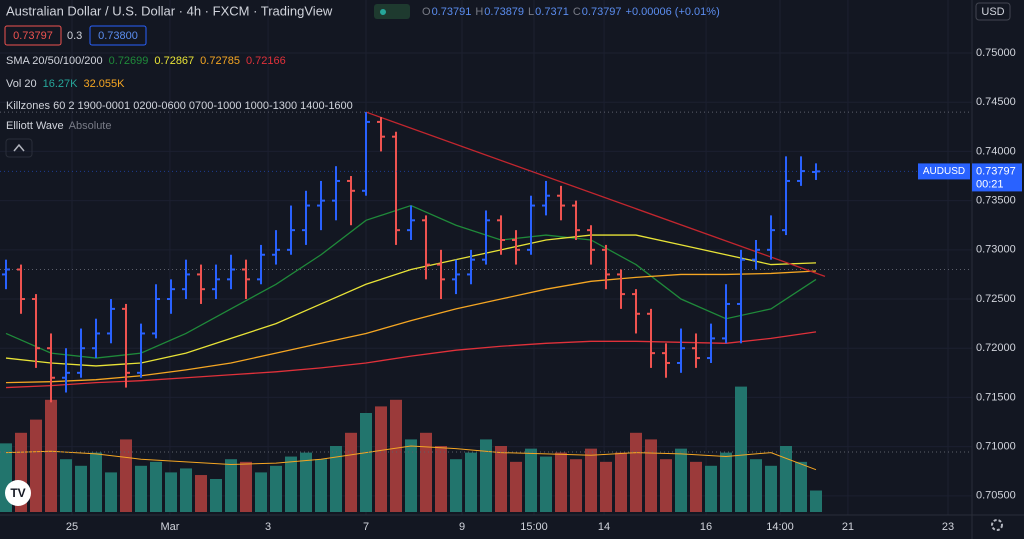  What do you see at coordinates (552, 12) in the screenshot?
I see `ohlc-value: 0.7371` at bounding box center [552, 12].